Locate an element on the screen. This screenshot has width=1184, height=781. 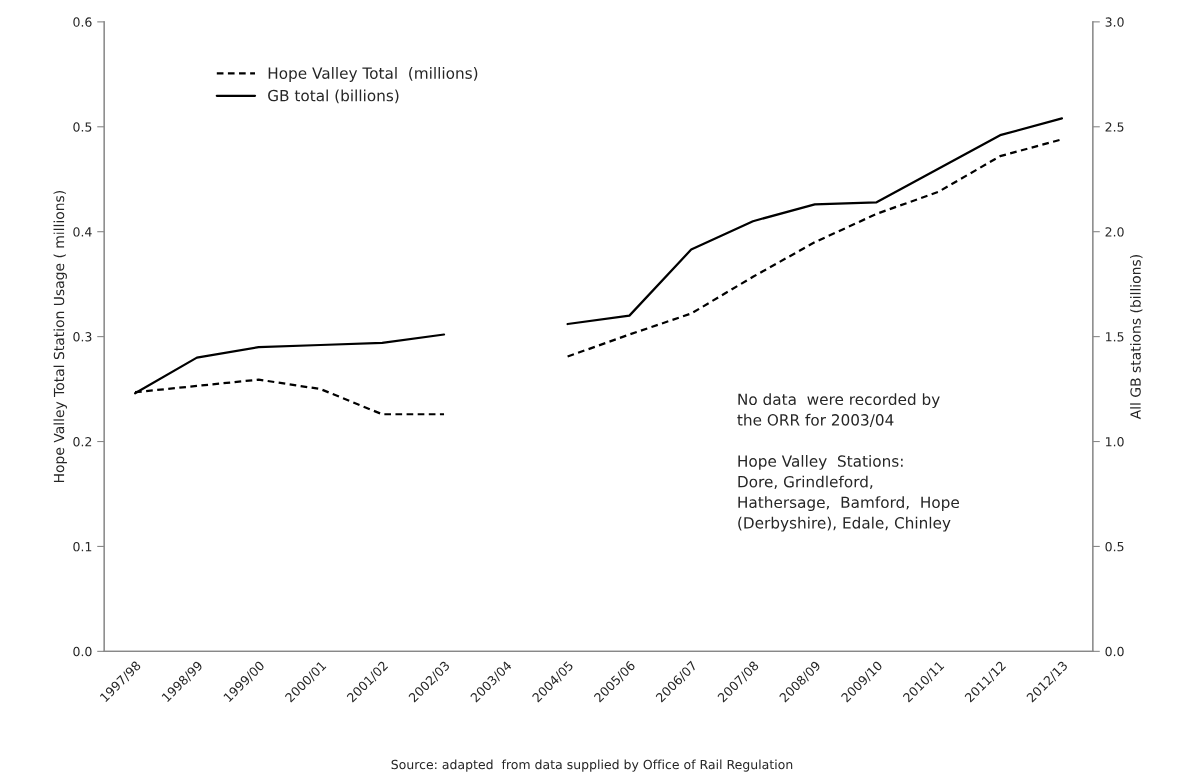
source-note: Source: adapted from data supplied by Office of Rail Regulation is located at coordinates (592, 765).